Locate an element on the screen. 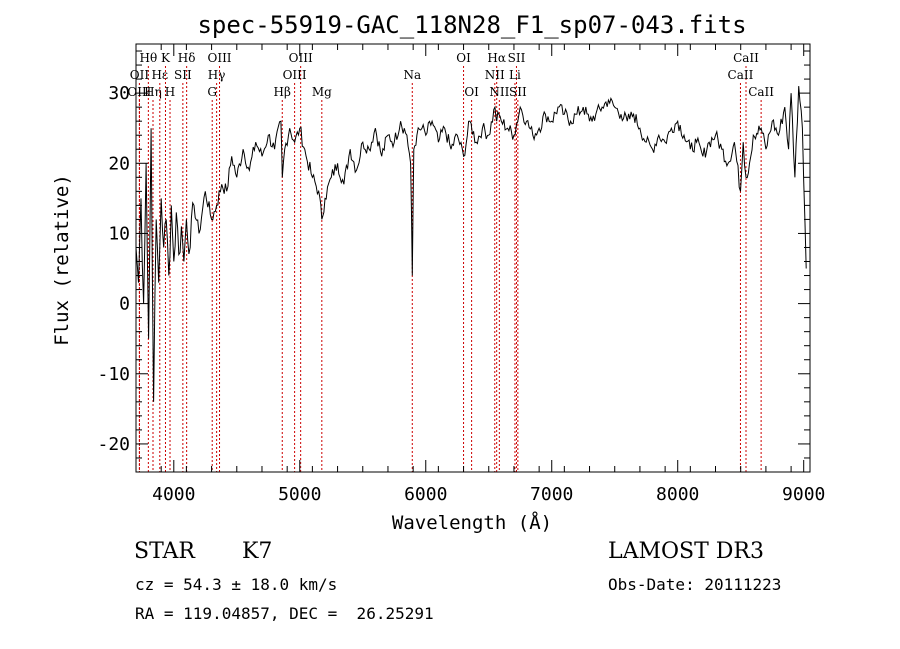  spectral-line-label: Hβ is located at coordinates (282, 92).